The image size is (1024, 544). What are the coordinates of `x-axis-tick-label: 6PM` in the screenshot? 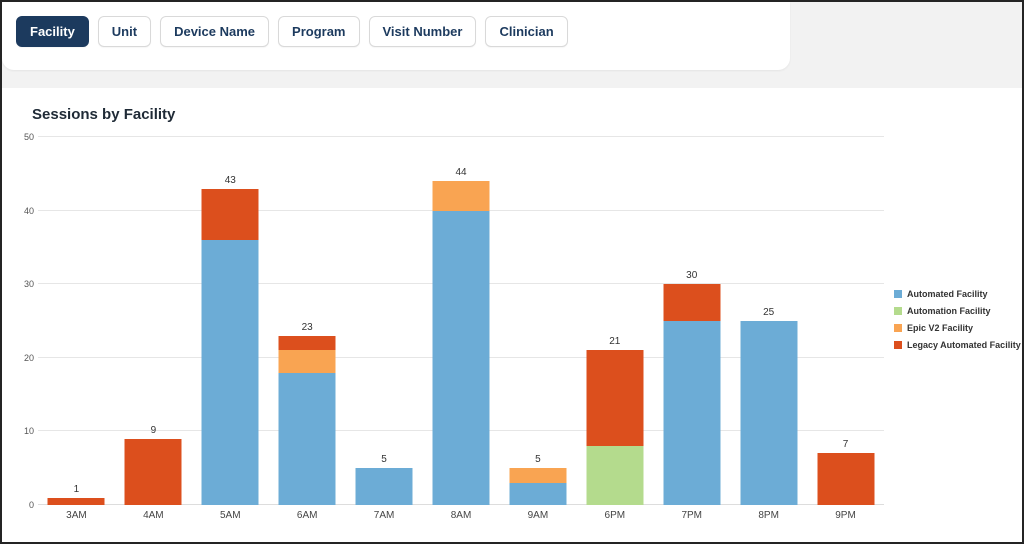 It's located at (615, 515).